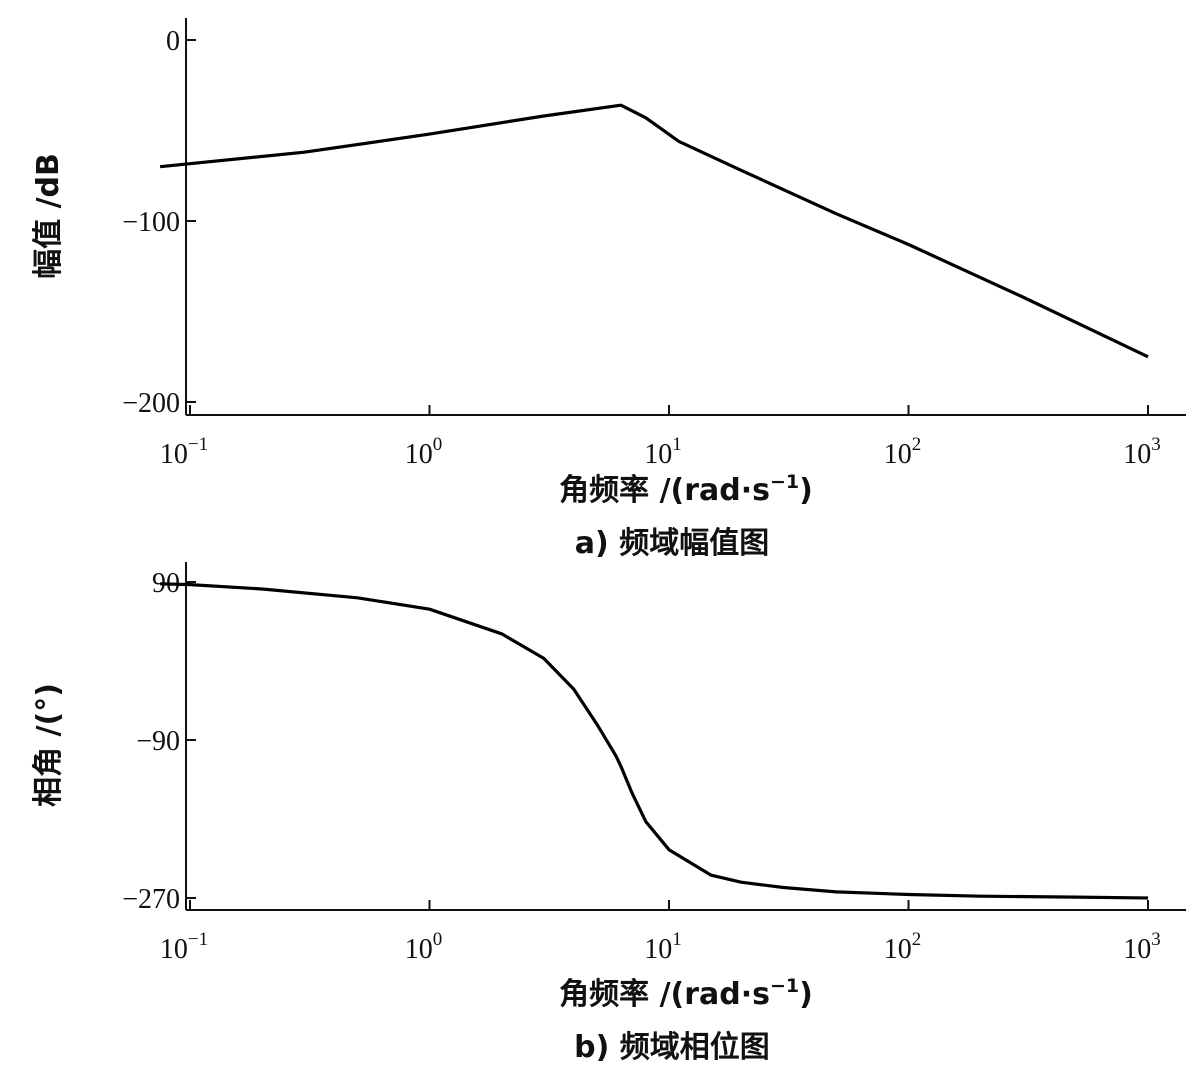 Image resolution: width=1200 pixels, height=1081 pixels. I want to click on panel-caption: b) 频域相位图, so click(672, 1047).